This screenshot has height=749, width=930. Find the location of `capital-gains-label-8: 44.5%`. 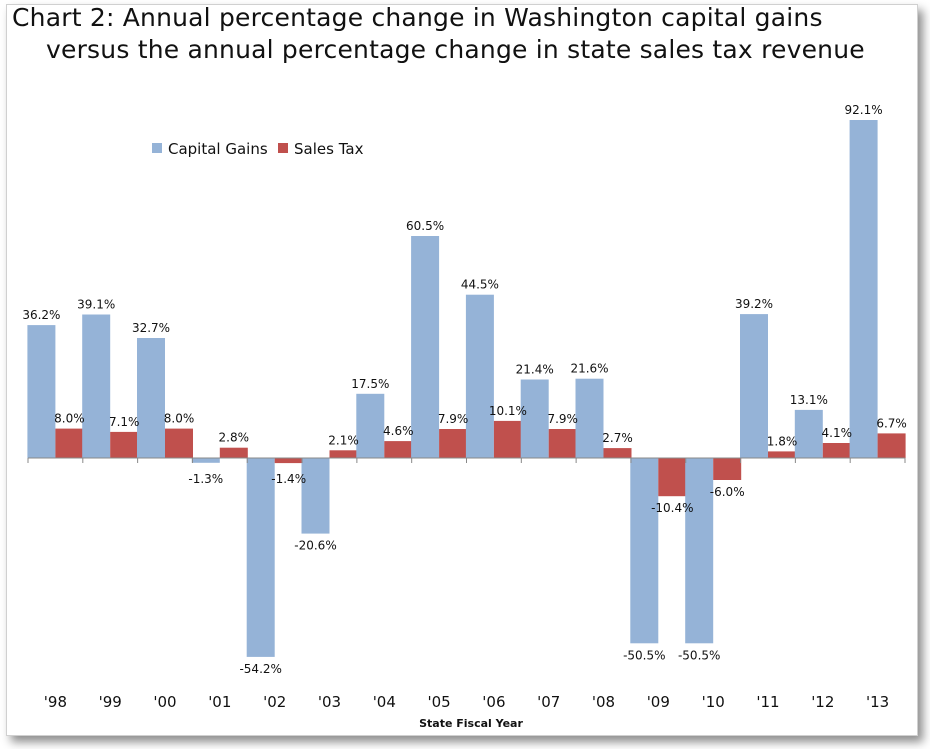

capital-gains-label-8: 44.5% is located at coordinates (480, 285).